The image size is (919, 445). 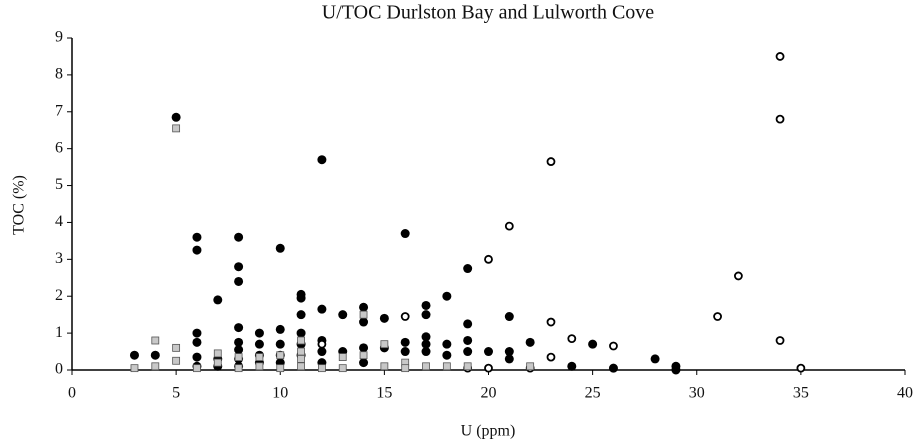 I want to click on y-tick-label: 1, so click(x=59, y=332).